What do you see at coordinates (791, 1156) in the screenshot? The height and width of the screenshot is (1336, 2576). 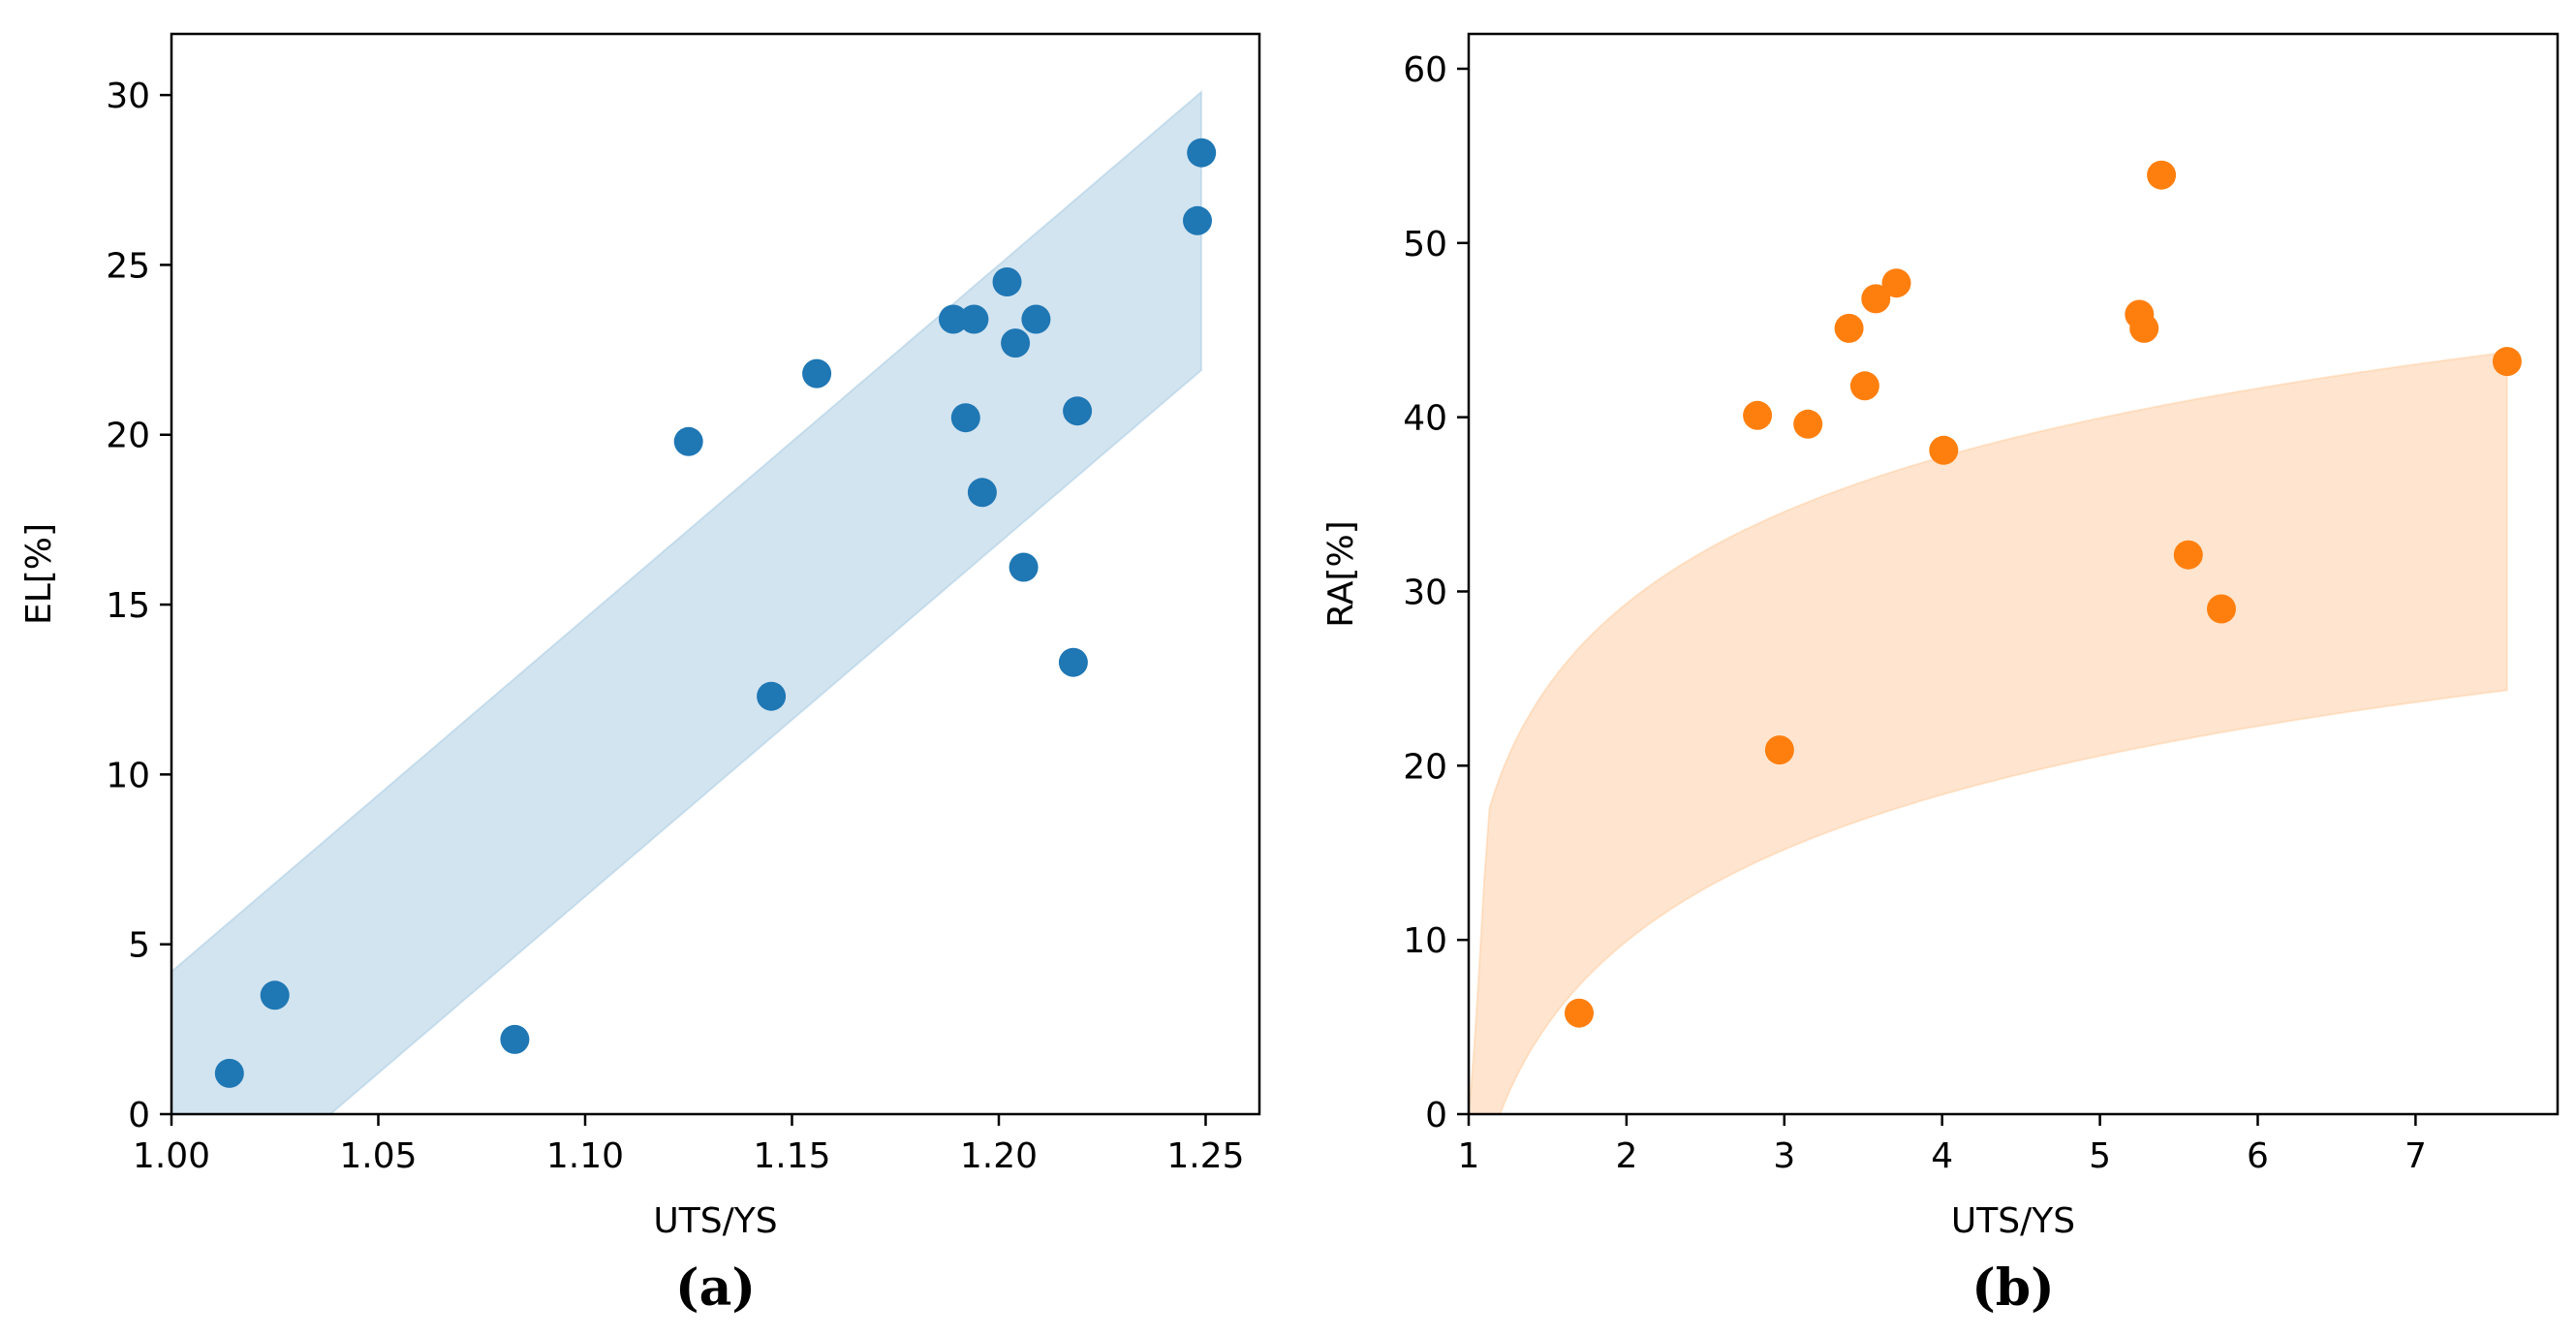 I see `panel-a-x-tick-label: 1.15` at bounding box center [791, 1156].